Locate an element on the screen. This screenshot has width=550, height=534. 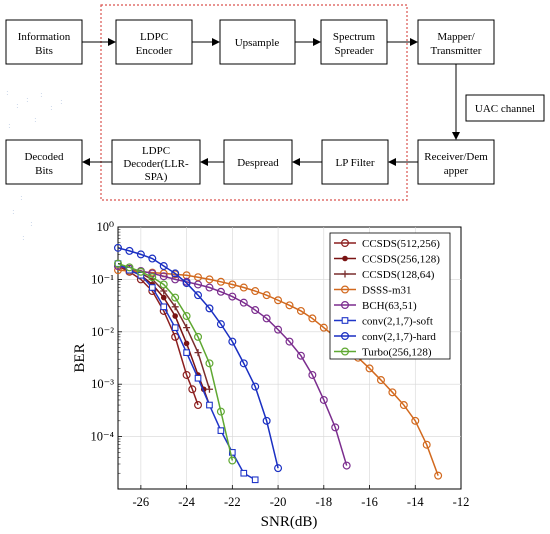
block-uac-channel: UAC channel is located at coordinates (505, 108).